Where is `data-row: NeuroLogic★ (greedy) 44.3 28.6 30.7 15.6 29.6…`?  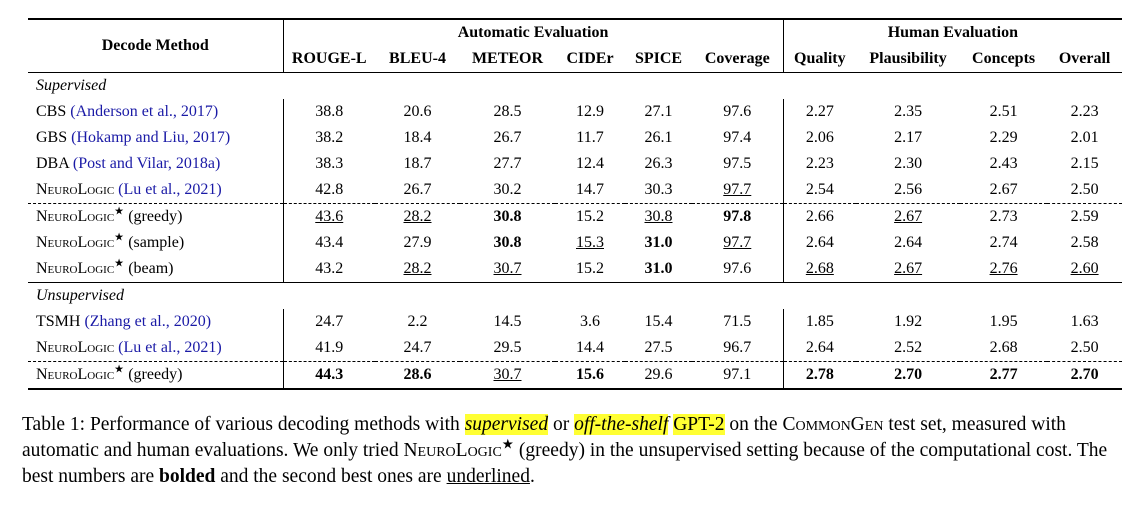 data-row: NeuroLogic★ (greedy) 44.3 28.6 30.7 15.6 29.6… is located at coordinates (575, 375).